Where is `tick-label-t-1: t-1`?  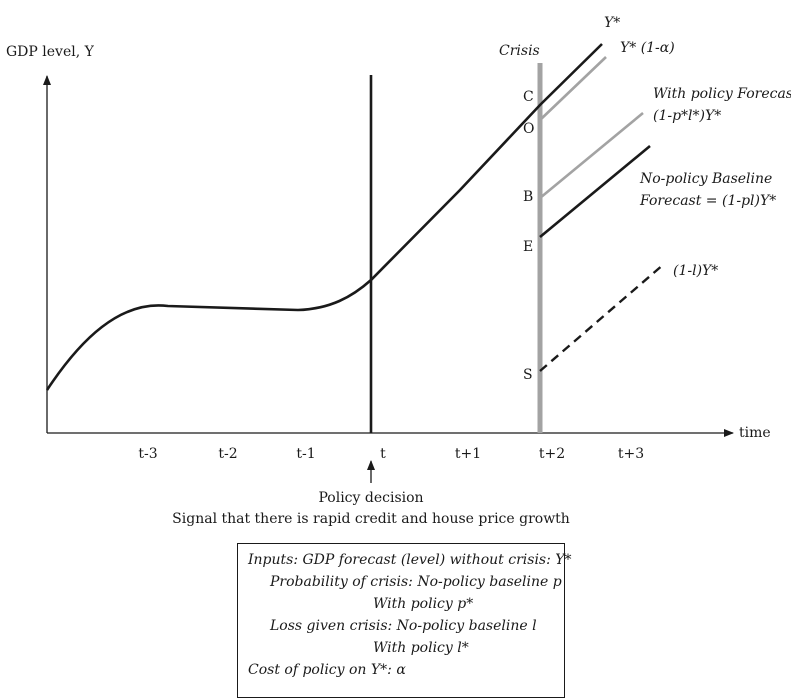
tick-label-t-1: t-1 is located at coordinates (305, 454).